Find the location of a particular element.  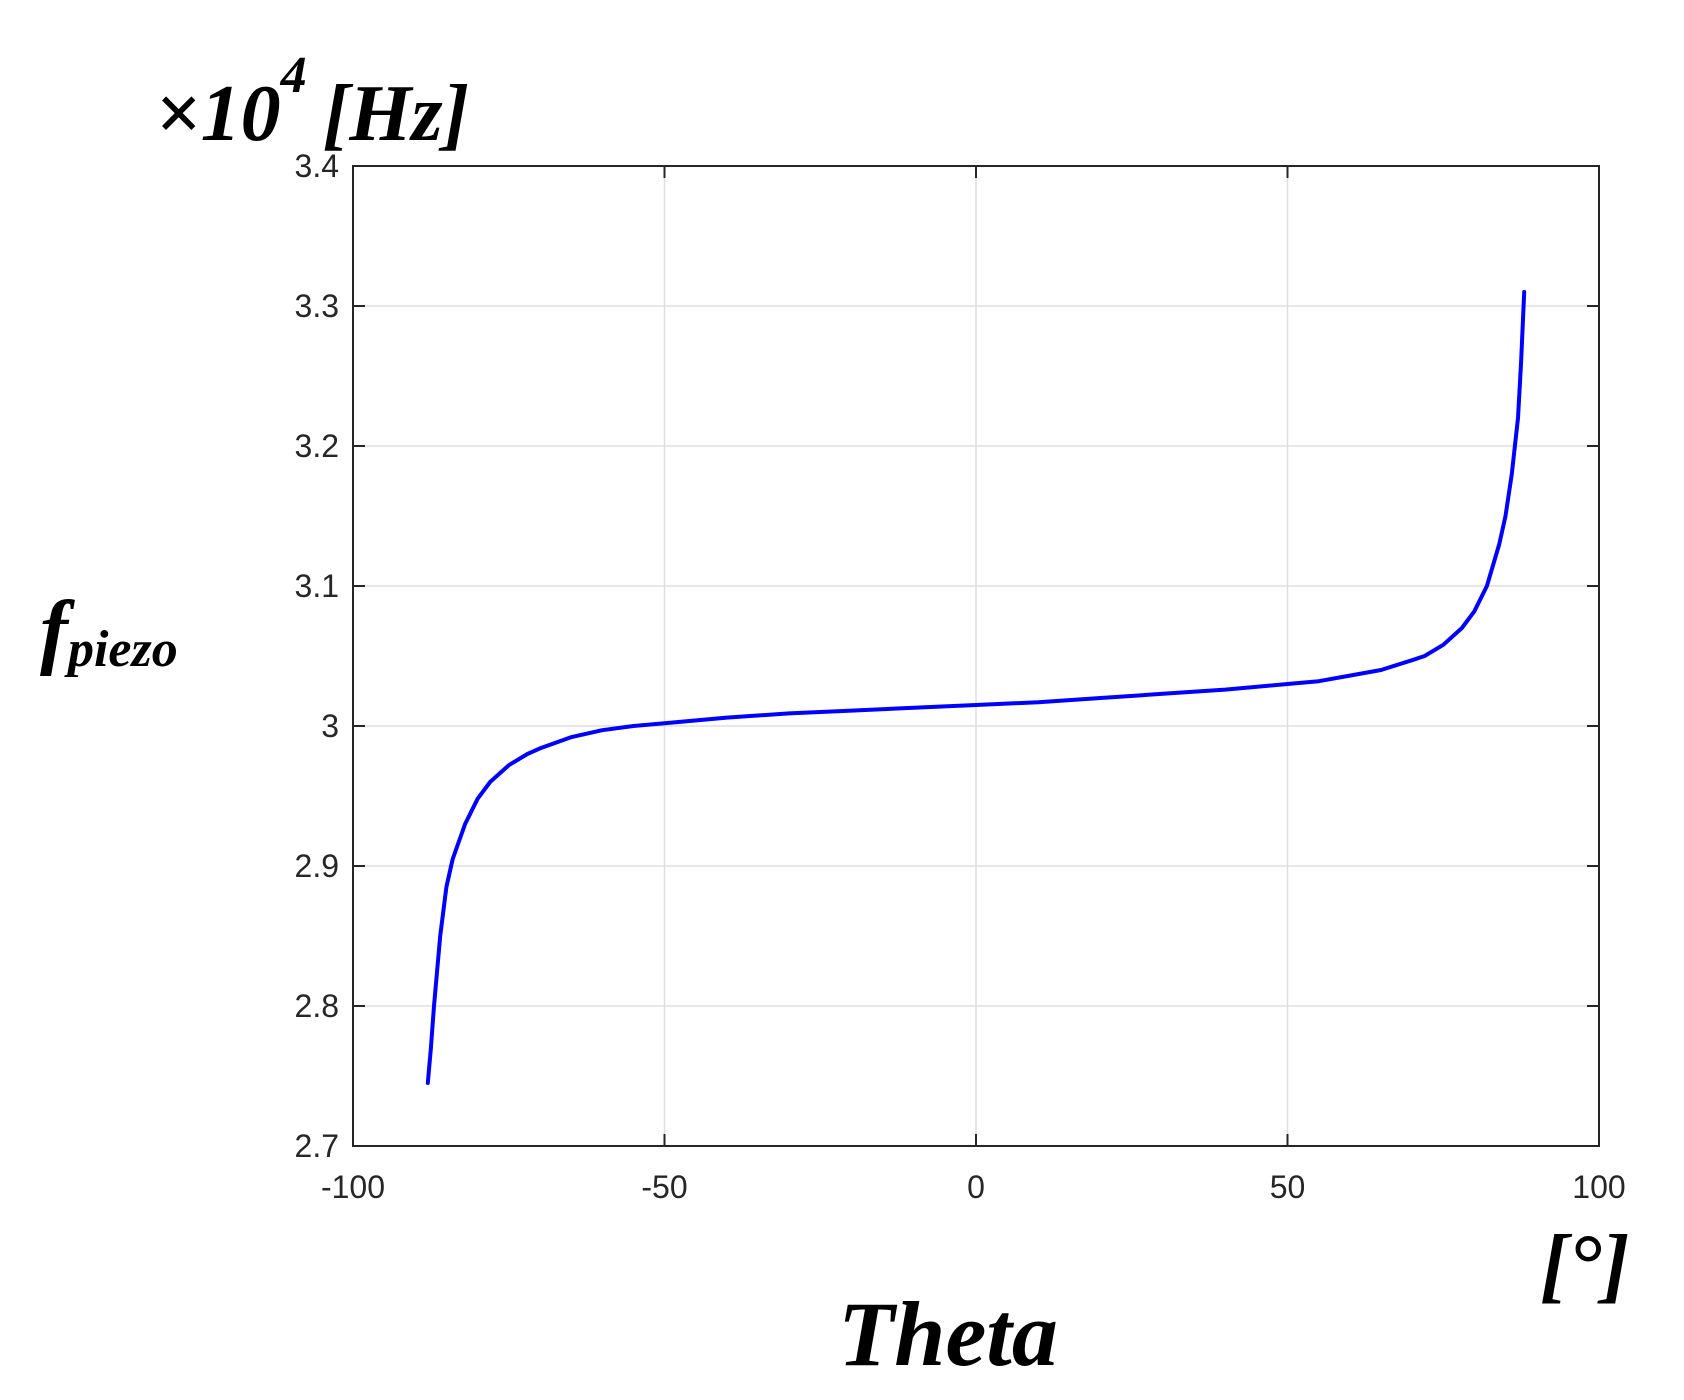

y-exponent-prefix: ×10 is located at coordinates (218, 114).